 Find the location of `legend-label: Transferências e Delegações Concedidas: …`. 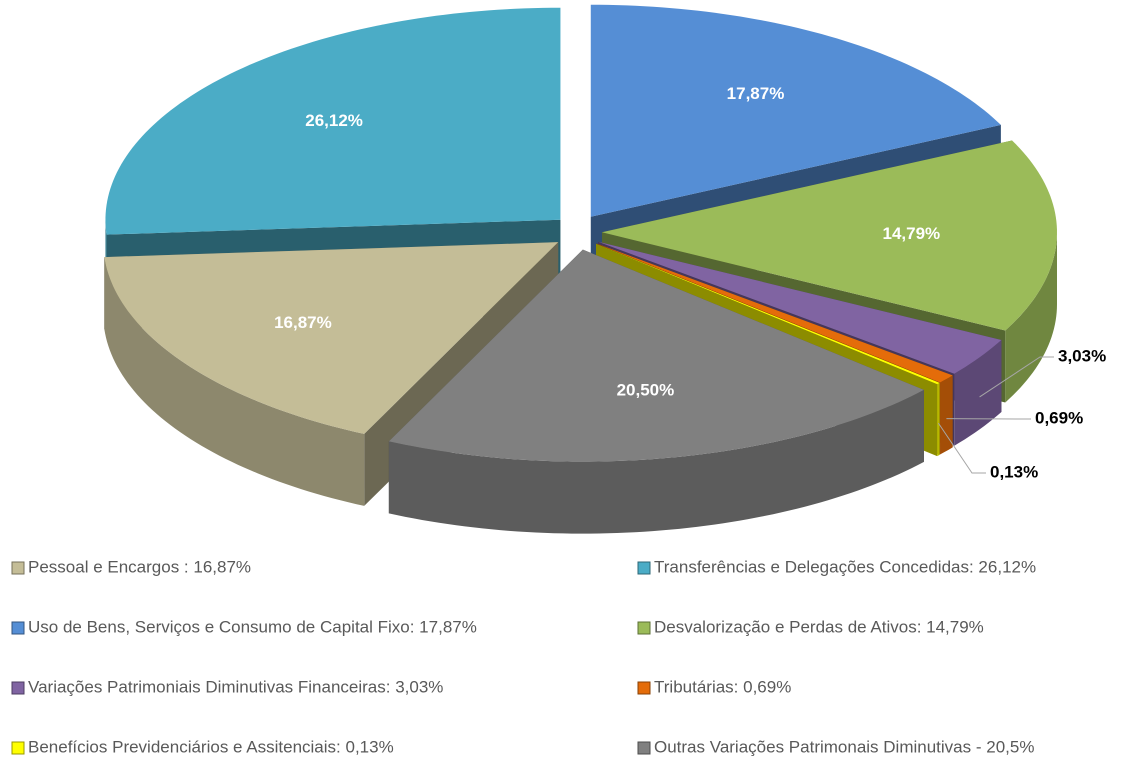

legend-label: Transferências e Delegações Concedidas: … is located at coordinates (845, 566).